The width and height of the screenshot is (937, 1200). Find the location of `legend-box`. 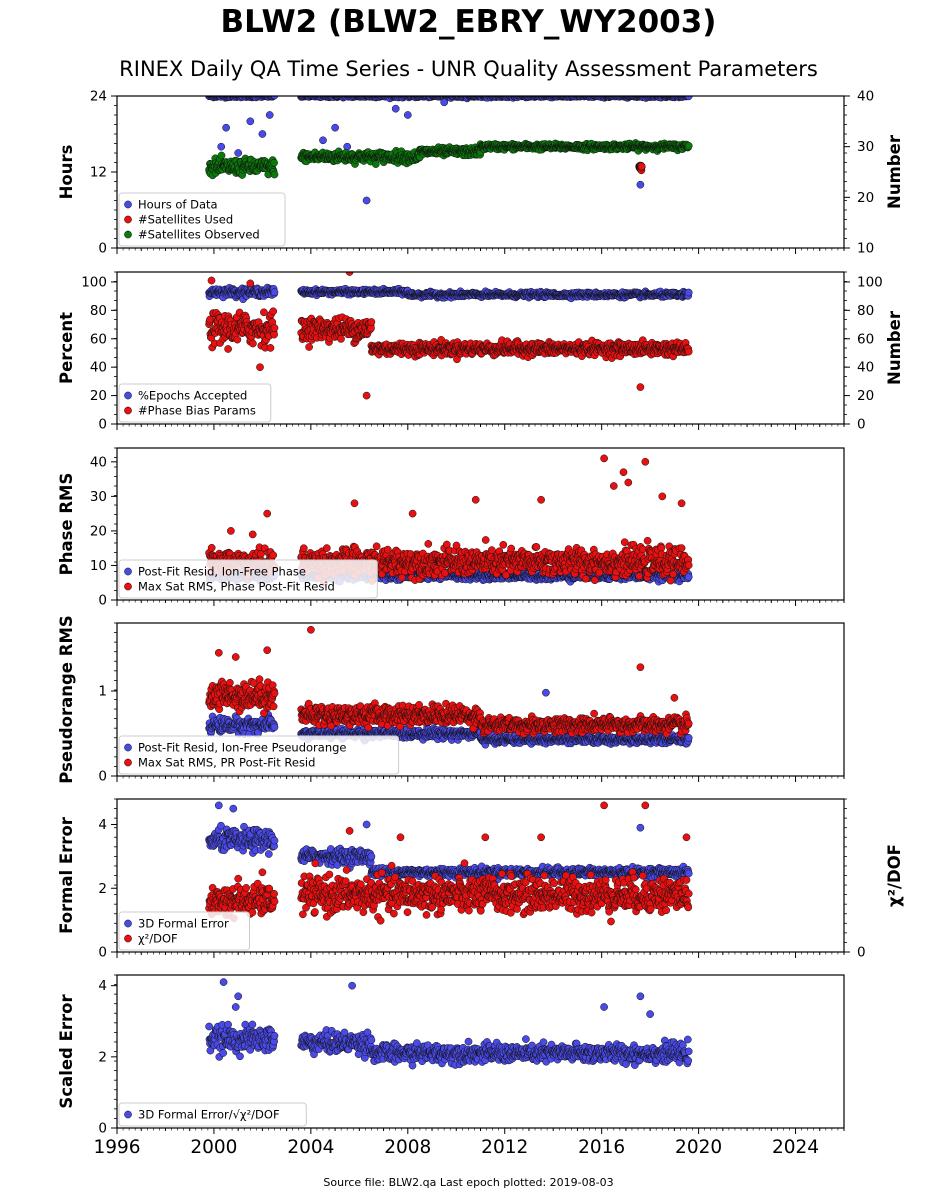

legend-box is located at coordinates (202, 219).